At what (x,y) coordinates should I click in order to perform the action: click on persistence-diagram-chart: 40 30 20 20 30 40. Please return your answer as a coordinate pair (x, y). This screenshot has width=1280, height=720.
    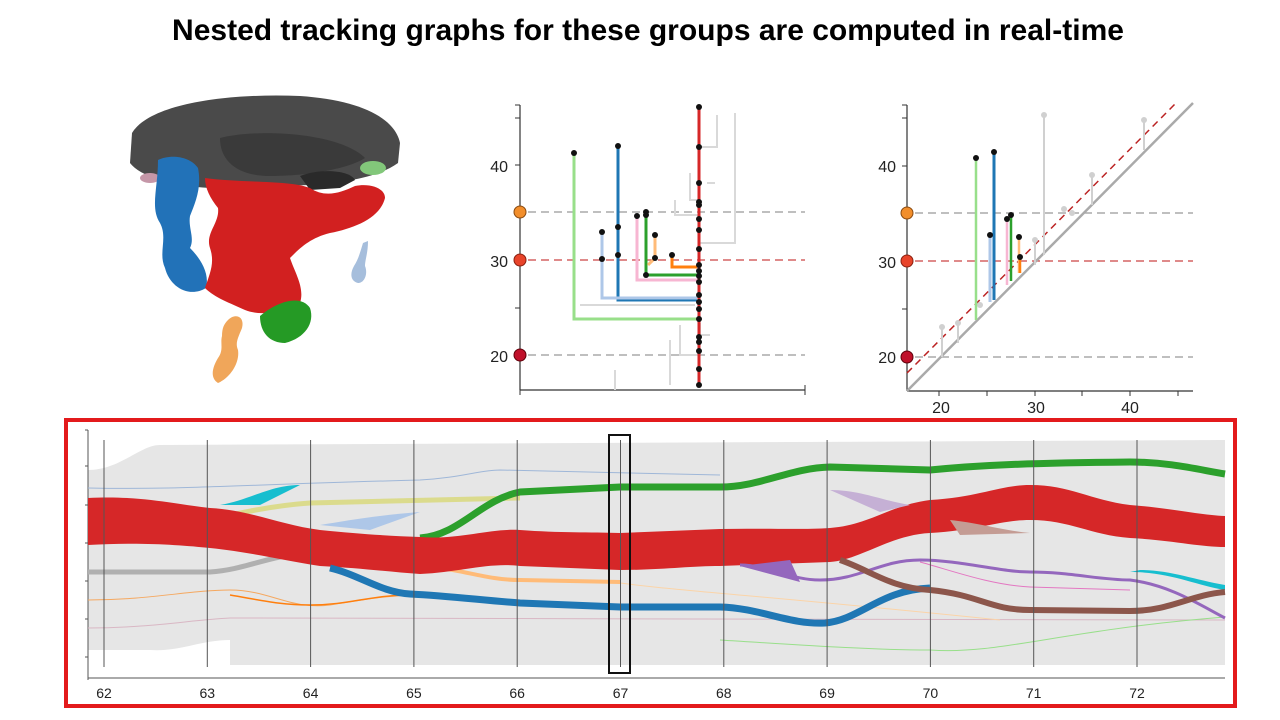
    Looking at the image, I should click on (1030, 257).